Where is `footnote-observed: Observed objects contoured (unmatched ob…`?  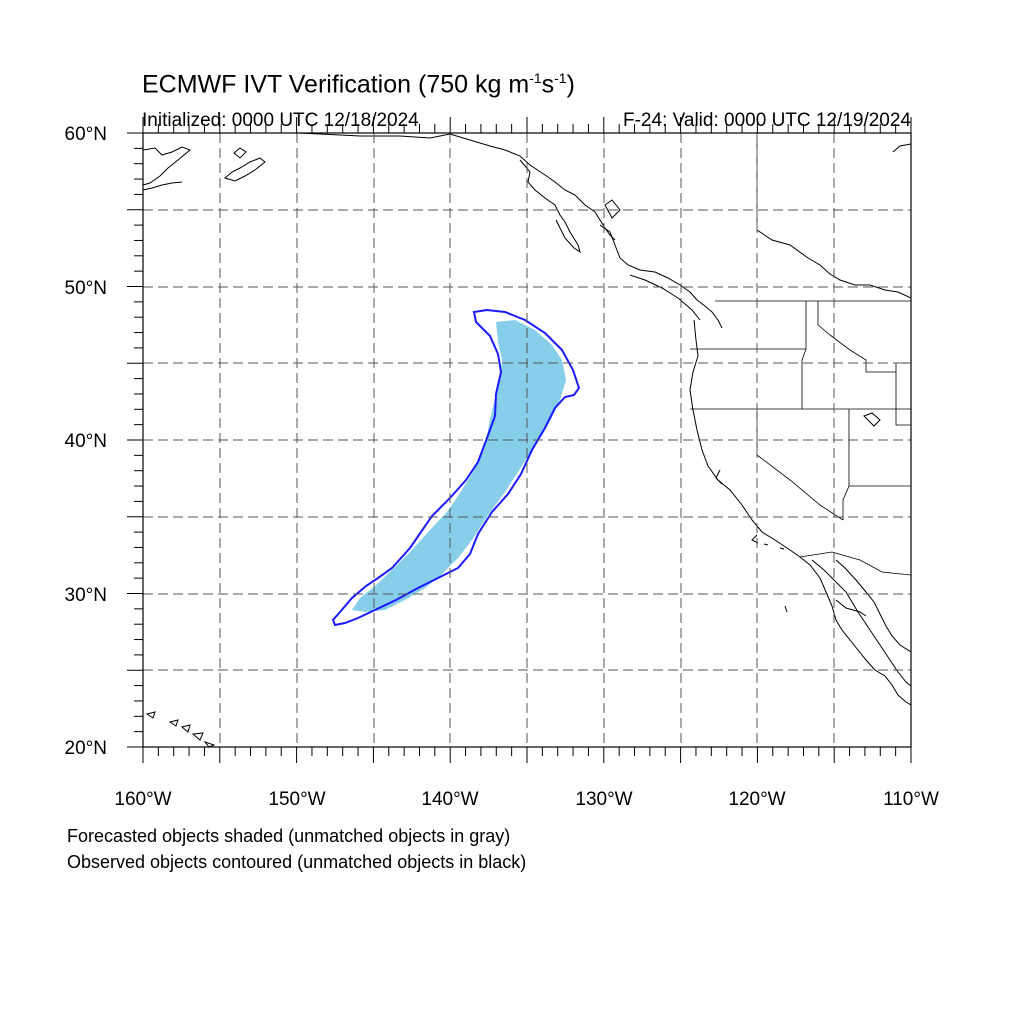
footnote-observed: Observed objects contoured (unmatched ob… is located at coordinates (297, 862).